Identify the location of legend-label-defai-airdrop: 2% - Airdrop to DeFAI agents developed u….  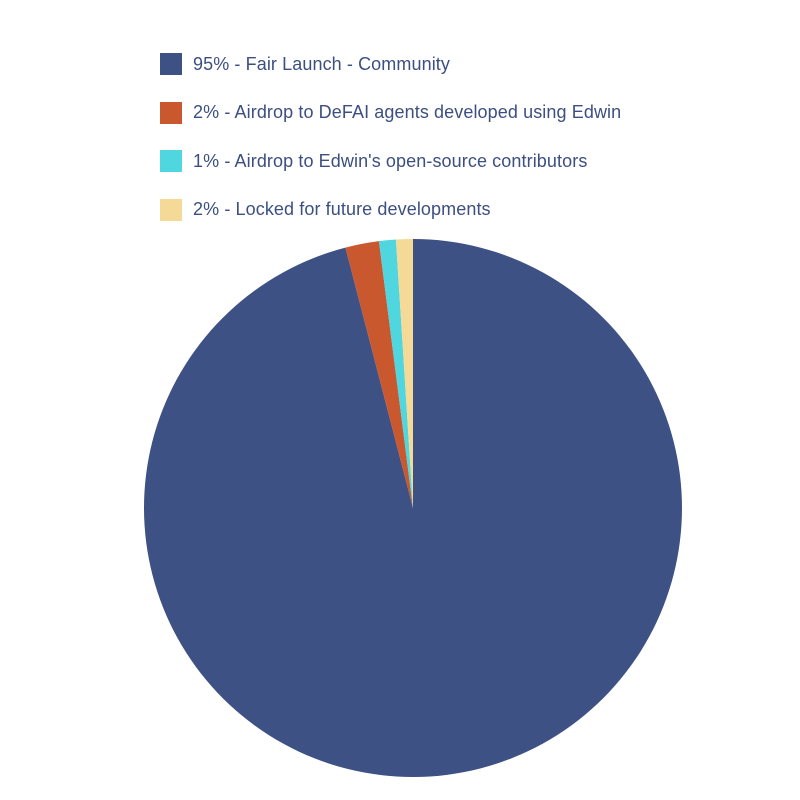
(407, 112).